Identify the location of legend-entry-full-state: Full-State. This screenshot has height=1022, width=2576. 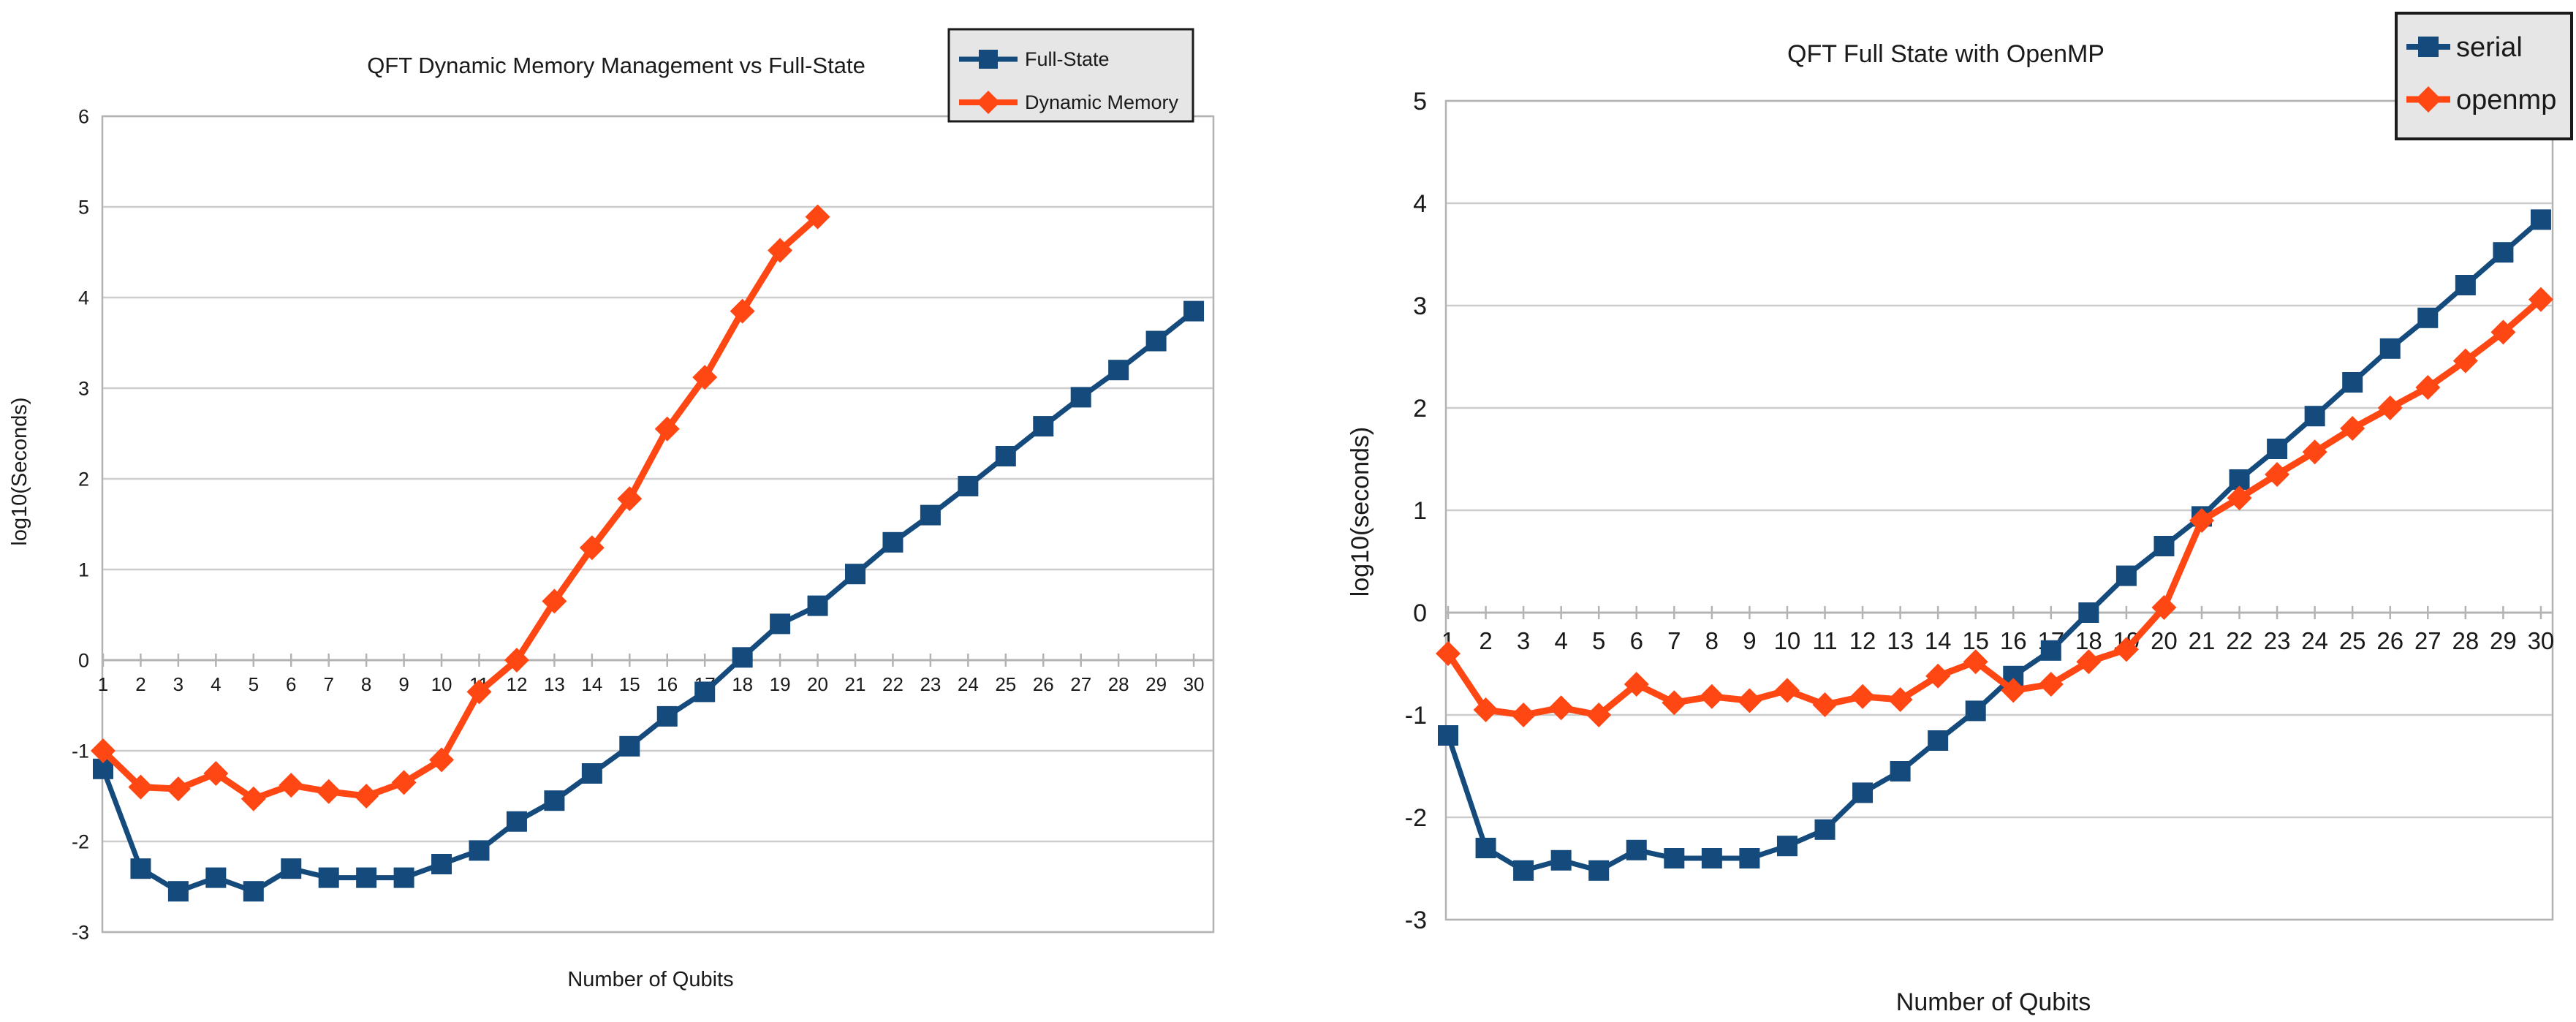
(1034, 59).